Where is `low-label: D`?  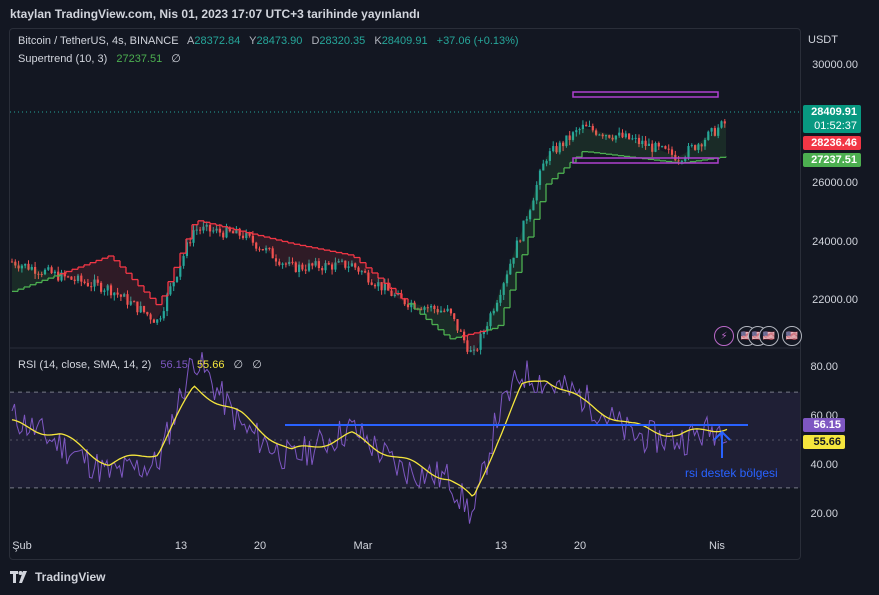
low-label: D is located at coordinates (315, 41).